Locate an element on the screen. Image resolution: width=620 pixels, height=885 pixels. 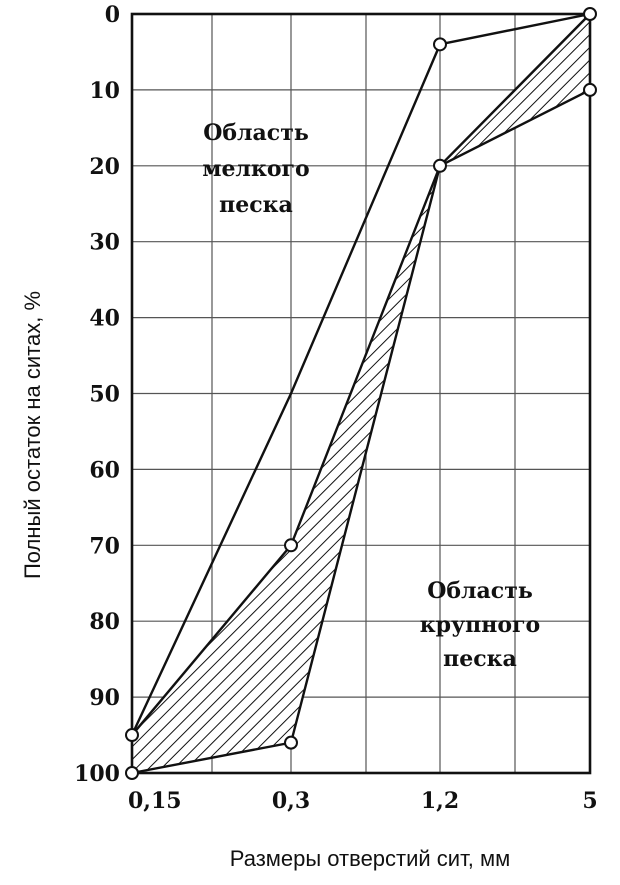
y-tick-label: 90 is located at coordinates (104, 698).